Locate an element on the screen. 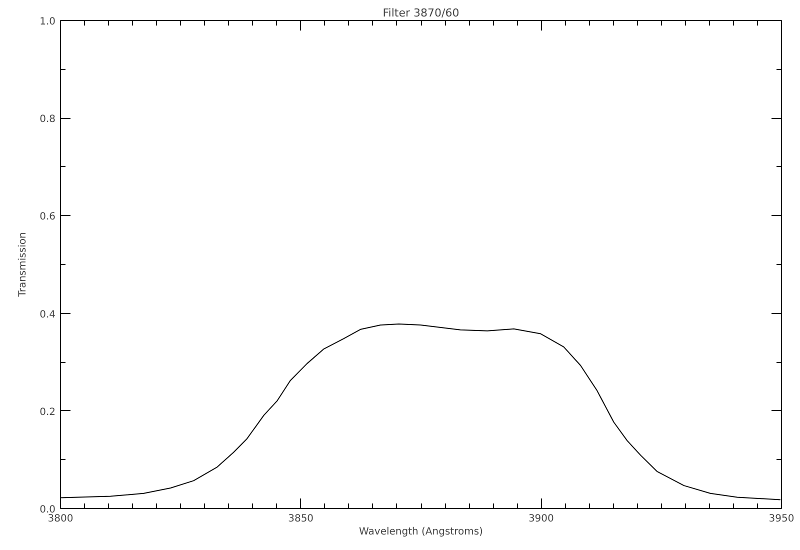  y-tick-label: 0.6 is located at coordinates (48, 217).